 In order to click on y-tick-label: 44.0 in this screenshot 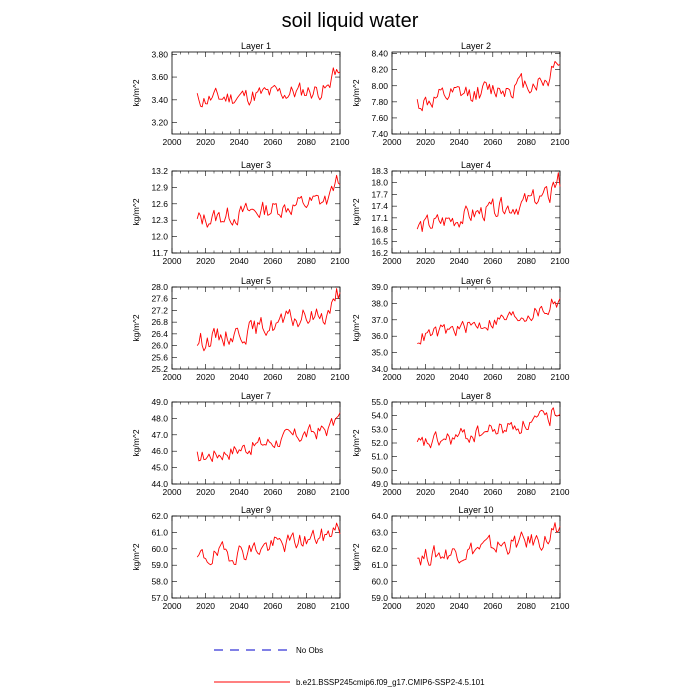, I will do `click(159, 484)`.